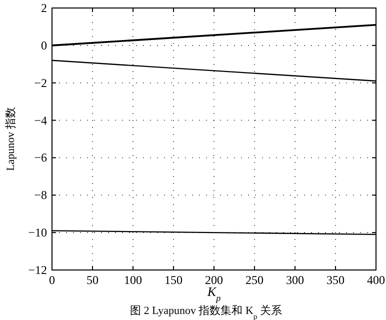 This screenshot has width=386, height=320. What do you see at coordinates (295, 280) in the screenshot?
I see `x-tick-label: 300` at bounding box center [295, 280].